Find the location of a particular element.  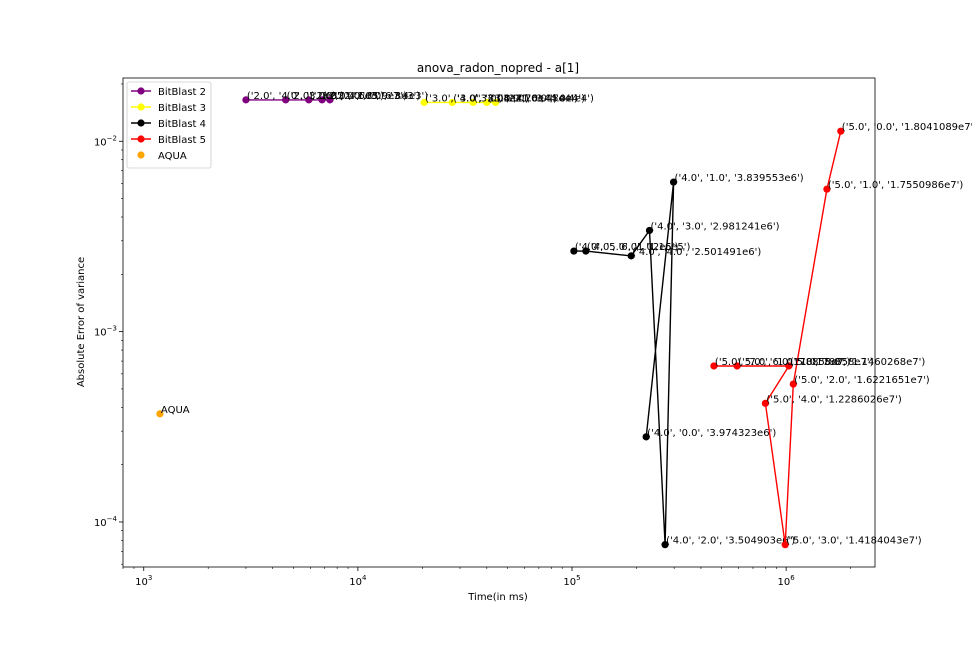

series-line is located at coordinates (777, 338).